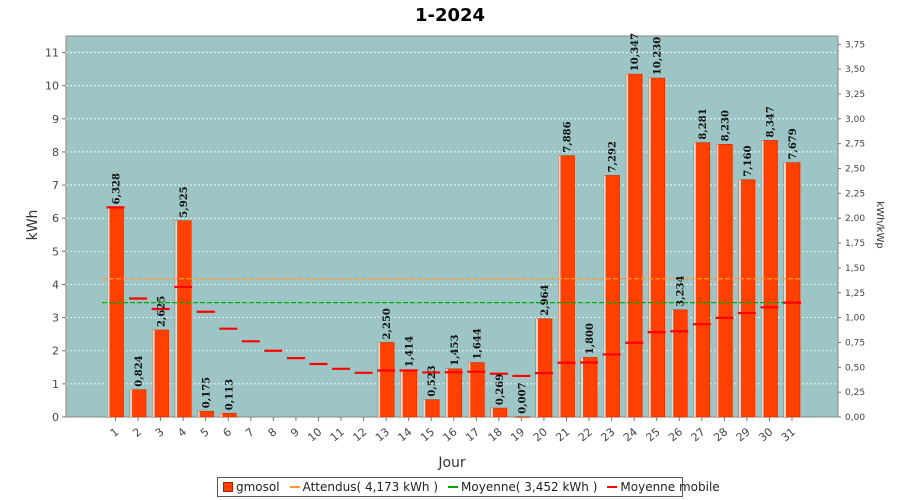  I want to click on y2-tick-label: 1,00, so click(855, 319).